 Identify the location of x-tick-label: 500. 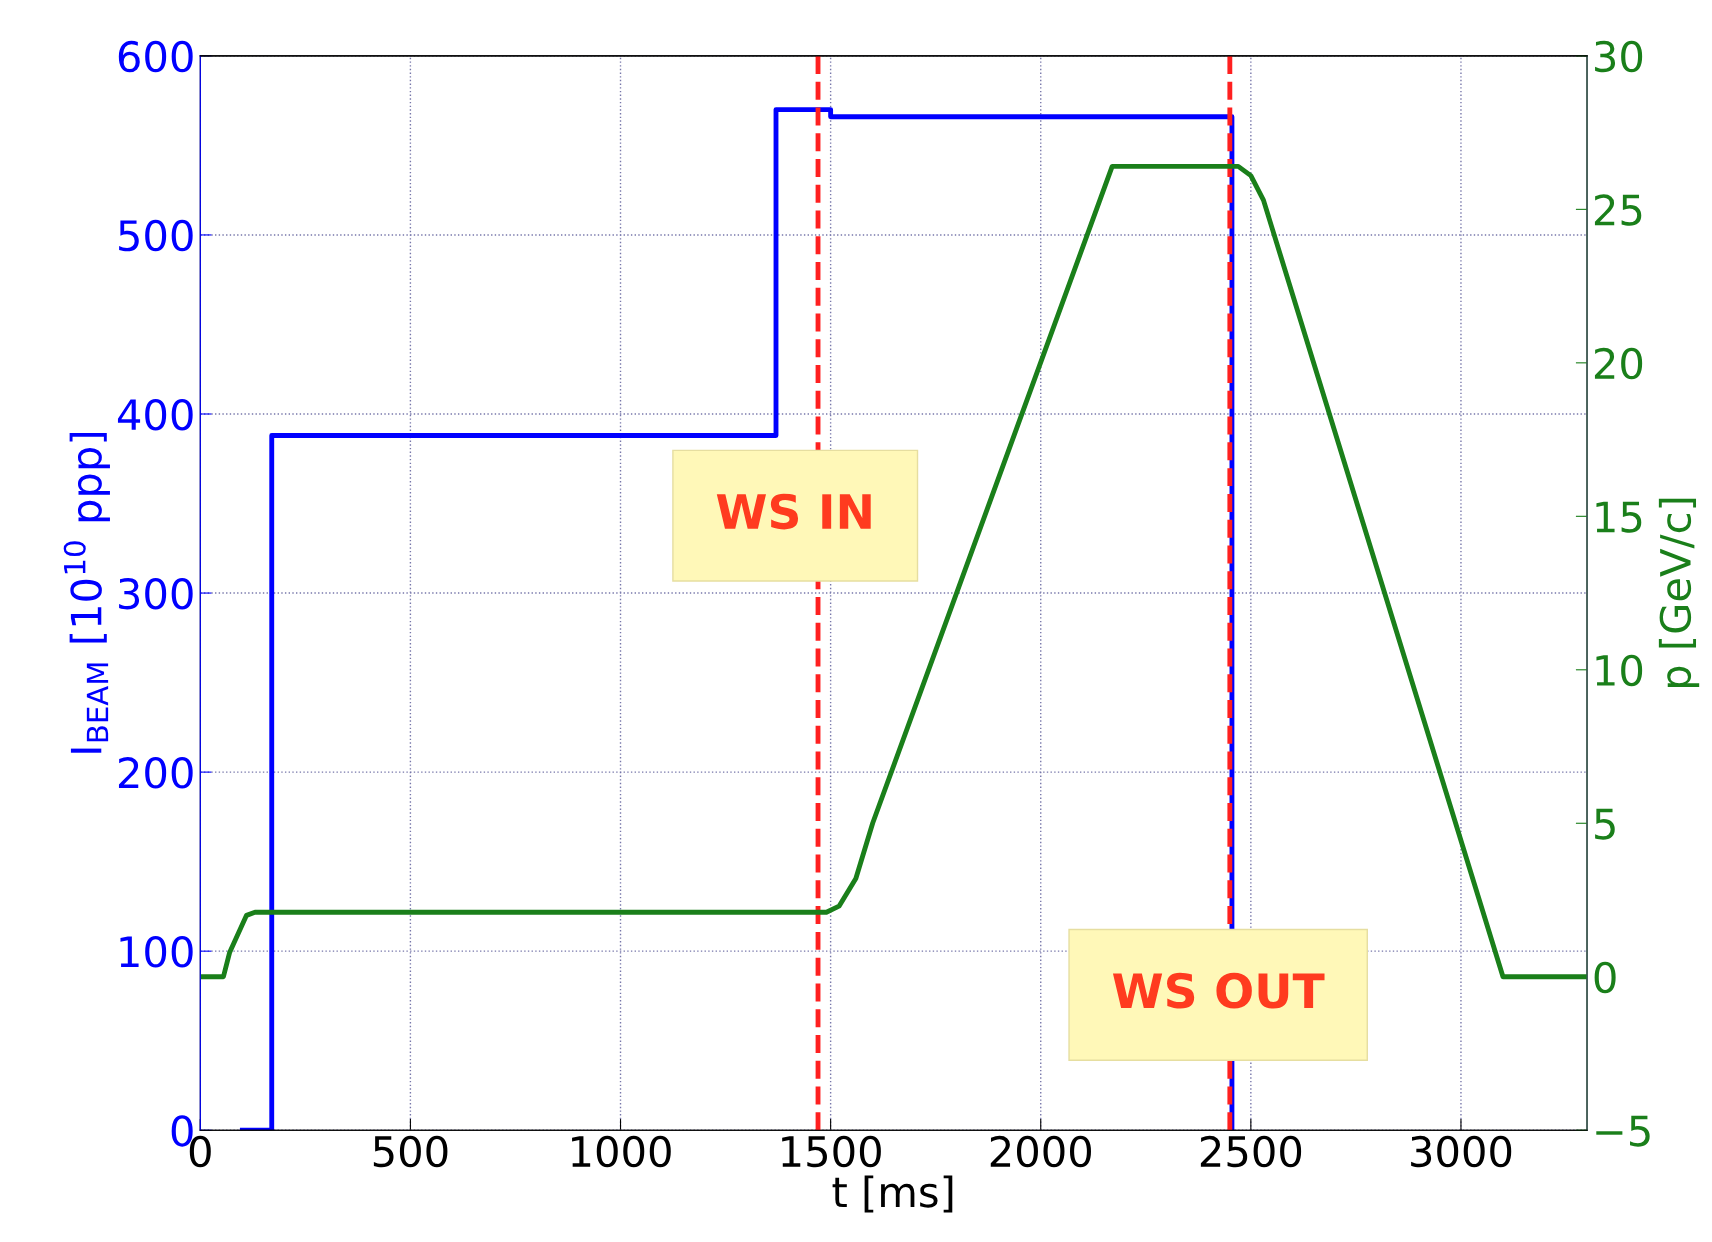
(410, 1151).